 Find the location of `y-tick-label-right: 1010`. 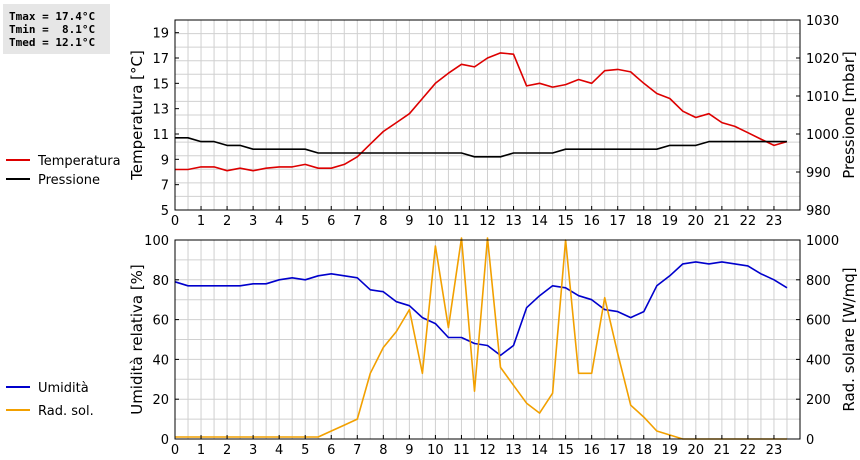

y-tick-label-right: 1010 is located at coordinates (822, 97).